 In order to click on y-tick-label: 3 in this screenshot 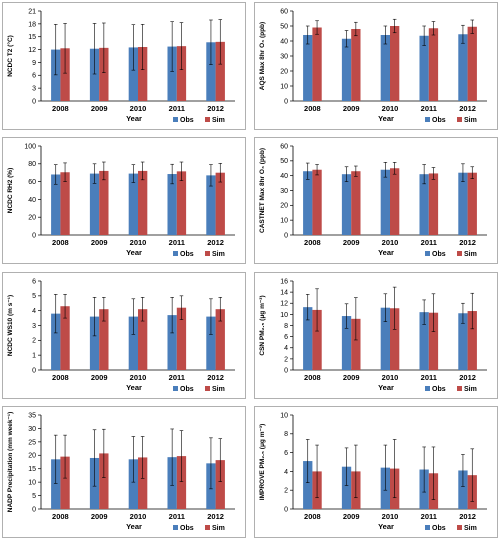, I will do `click(34, 89)`.